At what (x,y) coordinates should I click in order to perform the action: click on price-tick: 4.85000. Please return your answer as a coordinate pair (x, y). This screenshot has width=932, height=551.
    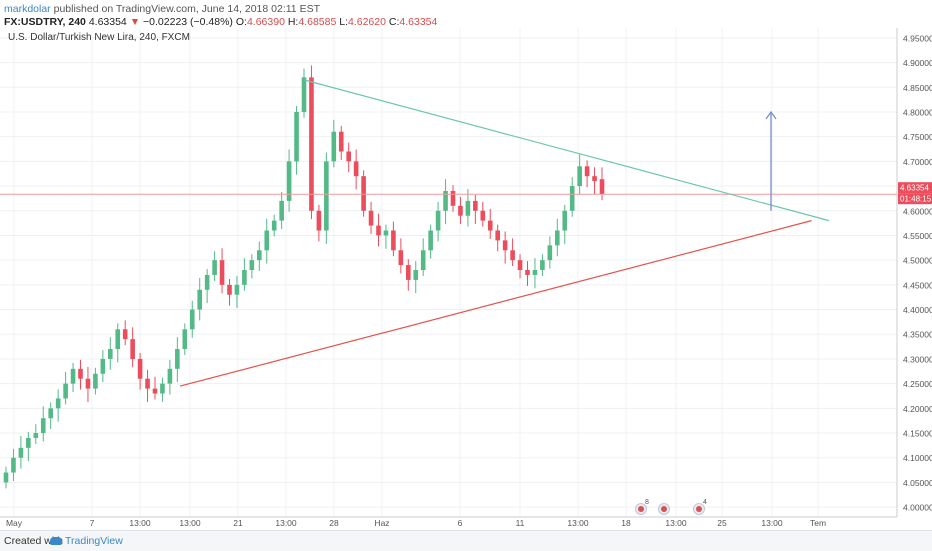
    Looking at the image, I should click on (917, 88).